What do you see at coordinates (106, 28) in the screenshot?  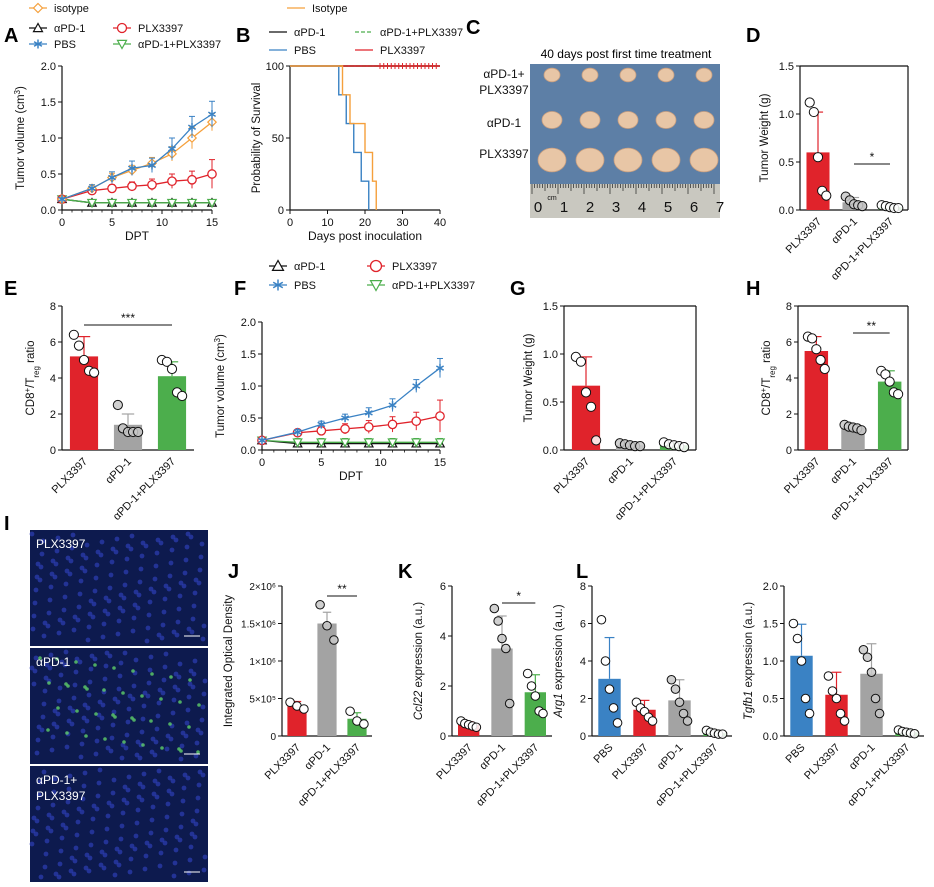 I see `legend-a2: αPD-1 PLX3397` at bounding box center [106, 28].